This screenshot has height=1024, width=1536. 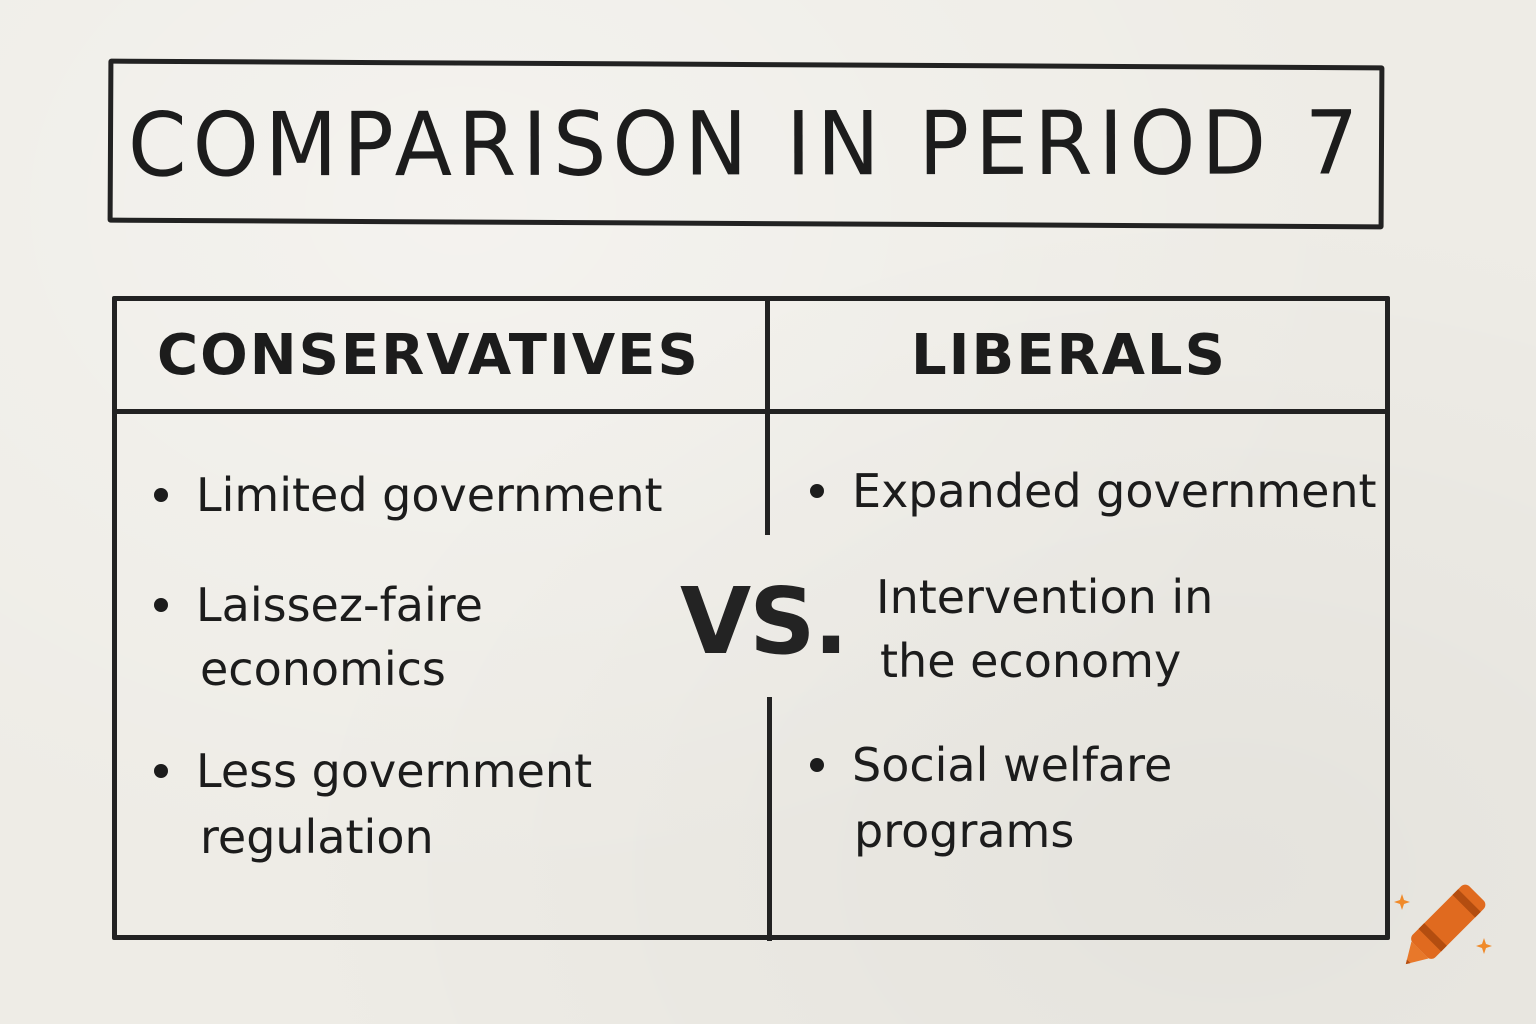 I want to click on list-item: Intervention in, so click(x=1045, y=597).